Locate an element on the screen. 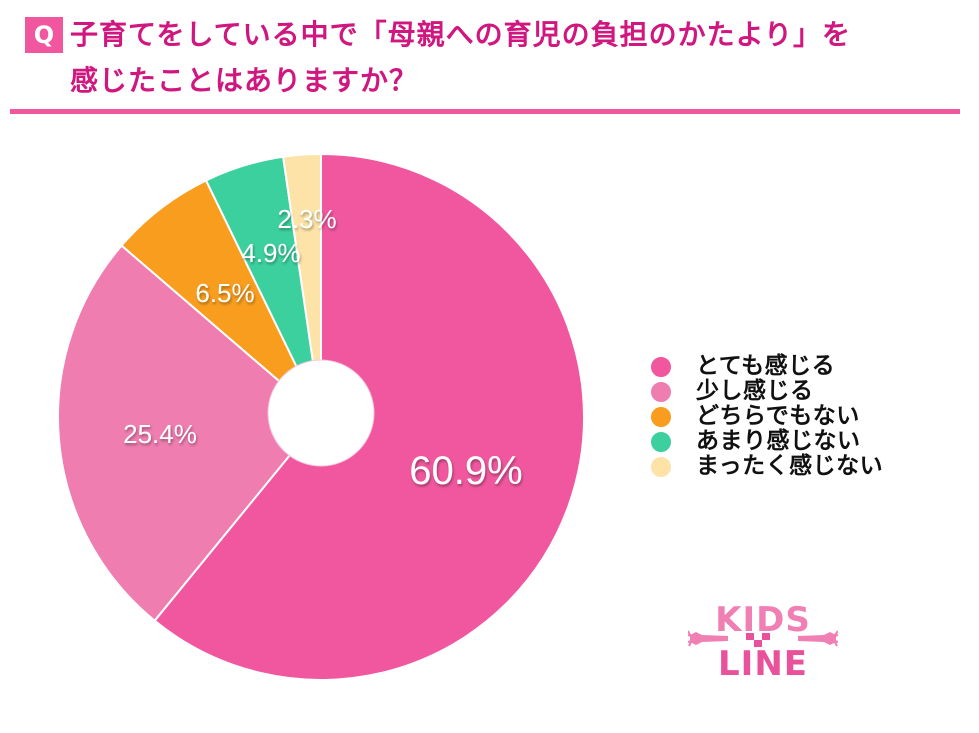 This screenshot has width=979, height=733. title-line-2: 感じたことはありますか？ is located at coordinates (244, 80).